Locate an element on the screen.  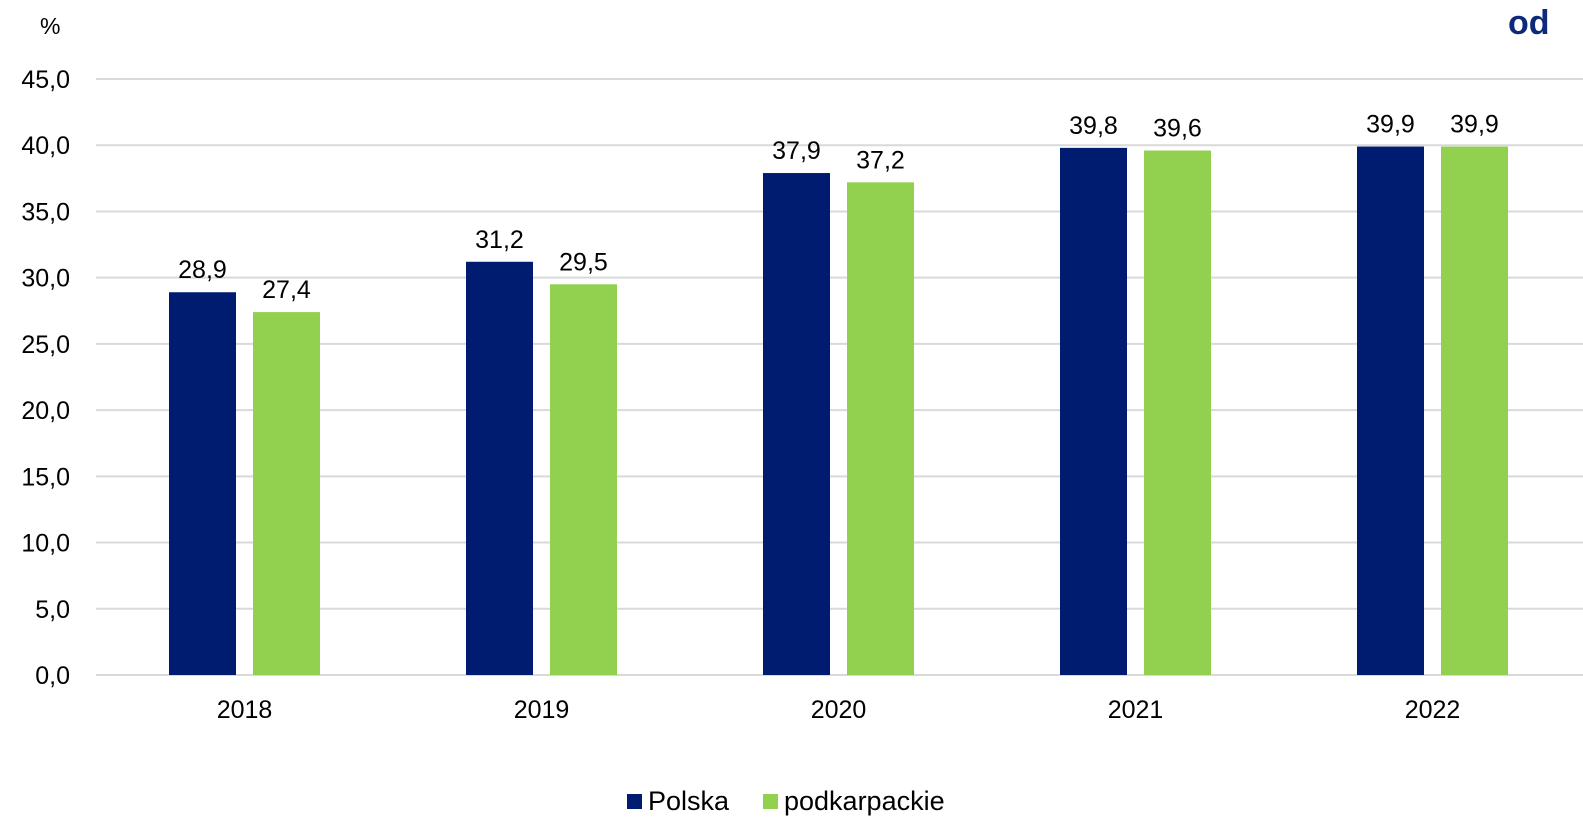
data-label: 29,5 is located at coordinates (583, 262).